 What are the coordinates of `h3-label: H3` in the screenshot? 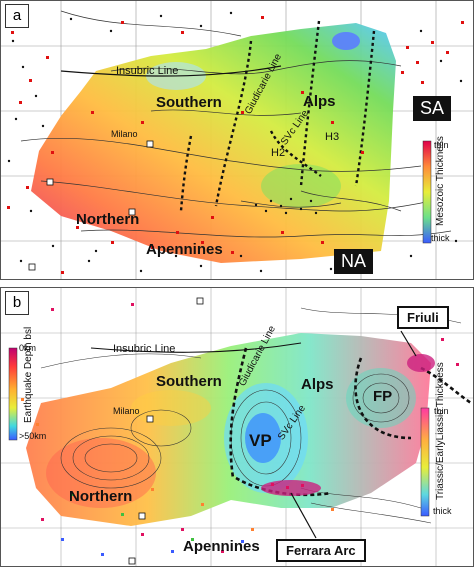 It's located at (332, 137).